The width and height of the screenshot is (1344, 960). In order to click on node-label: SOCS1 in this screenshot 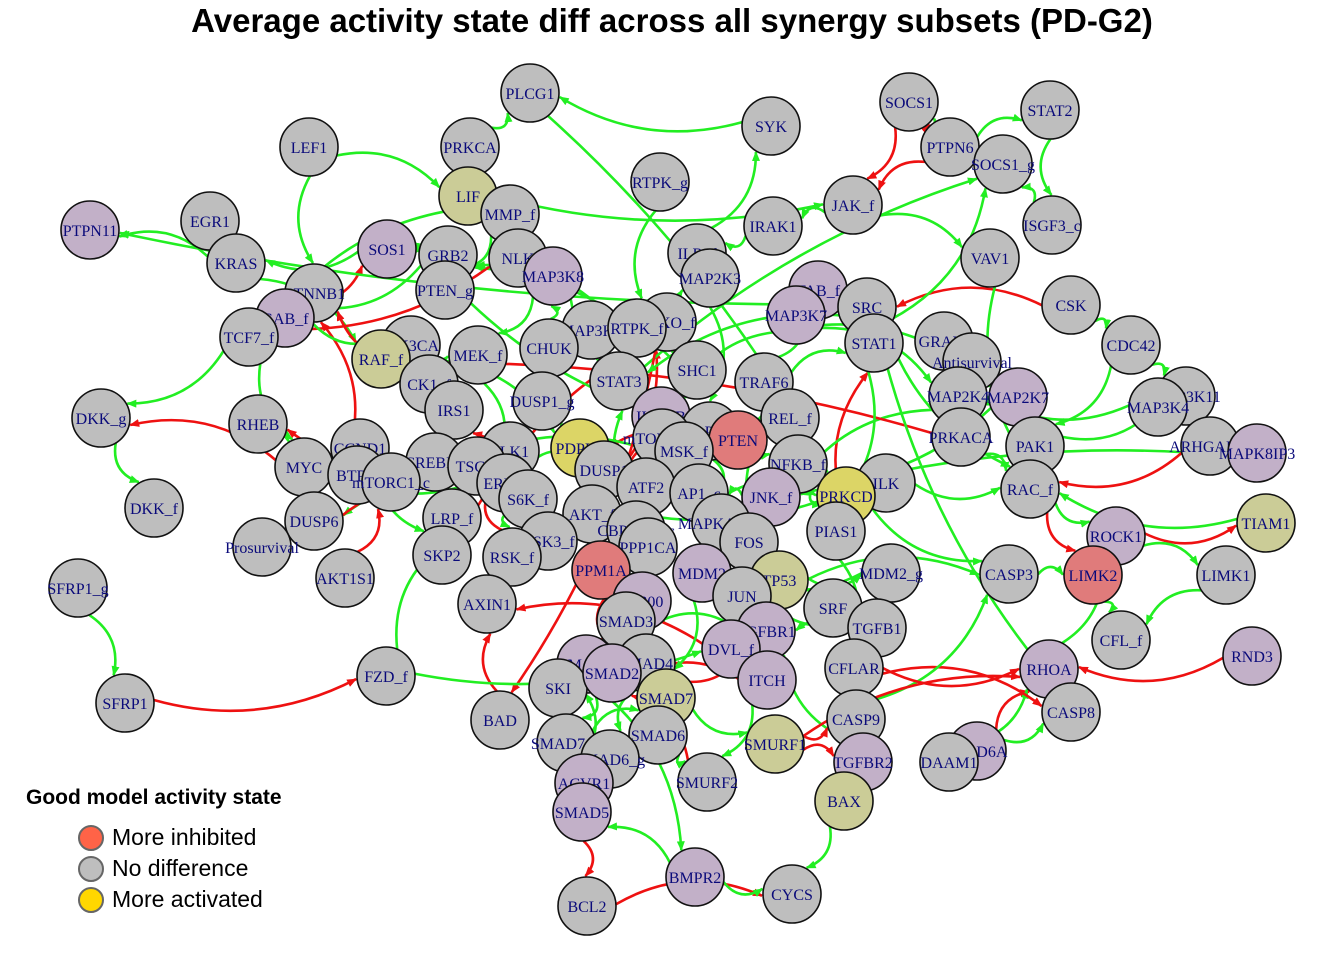, I will do `click(909, 103)`.